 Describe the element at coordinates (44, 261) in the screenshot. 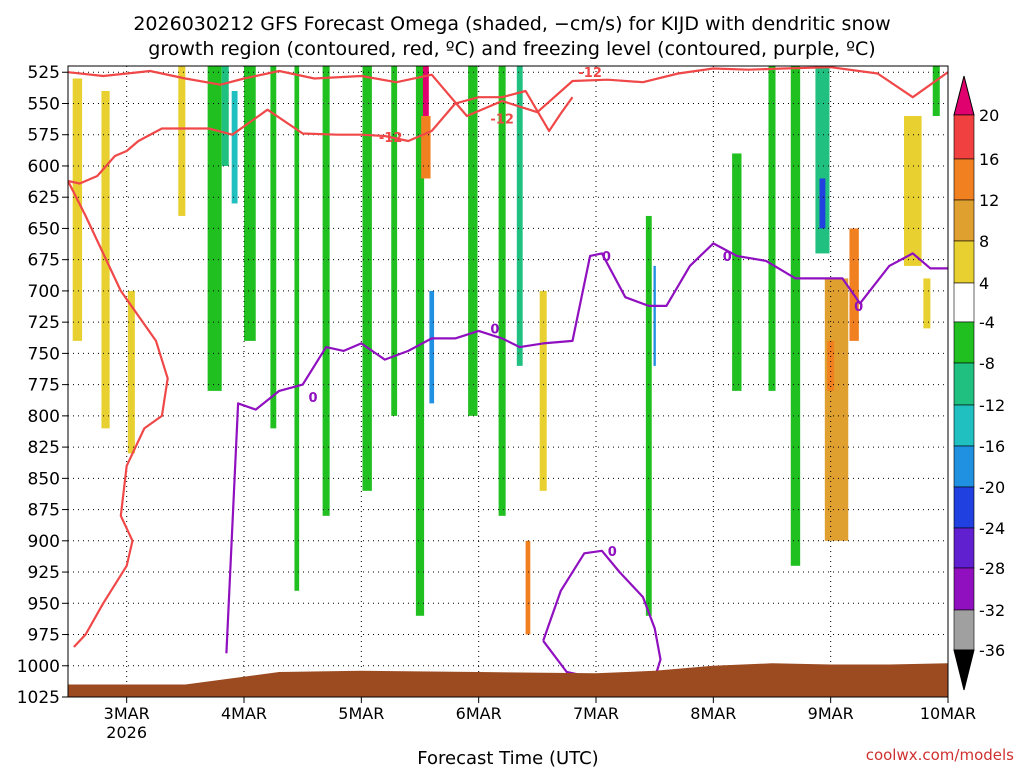

I see `y-tick-label-675: 675` at that location.